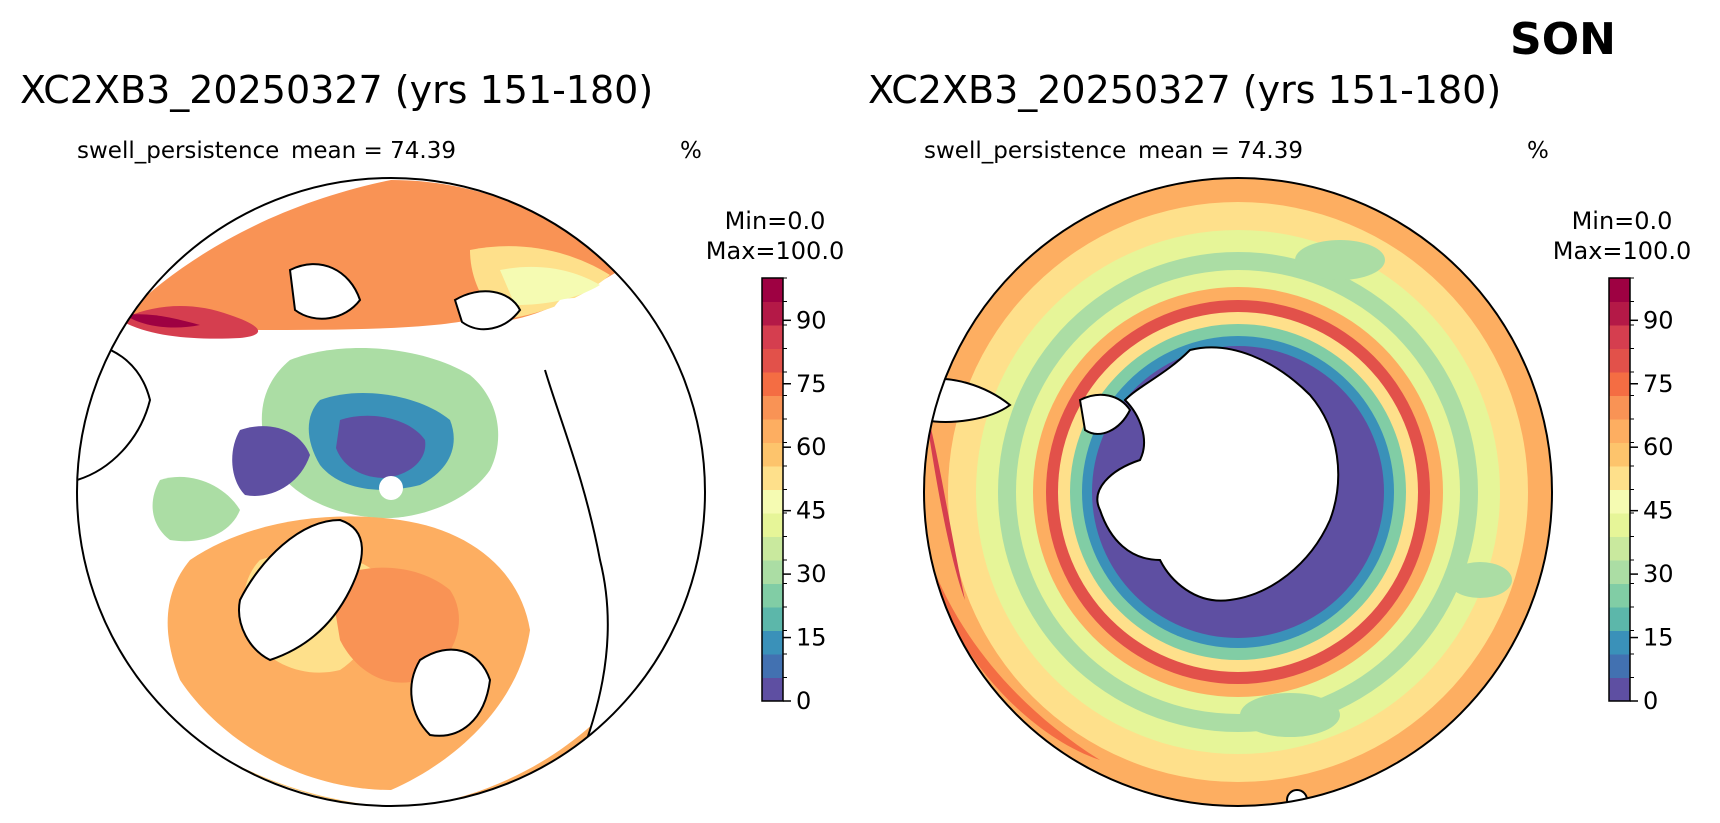 This screenshot has height=823, width=1720. Describe the element at coordinates (1658, 511) in the screenshot. I see `panel-2-colorbar-tick-label: 45` at that location.